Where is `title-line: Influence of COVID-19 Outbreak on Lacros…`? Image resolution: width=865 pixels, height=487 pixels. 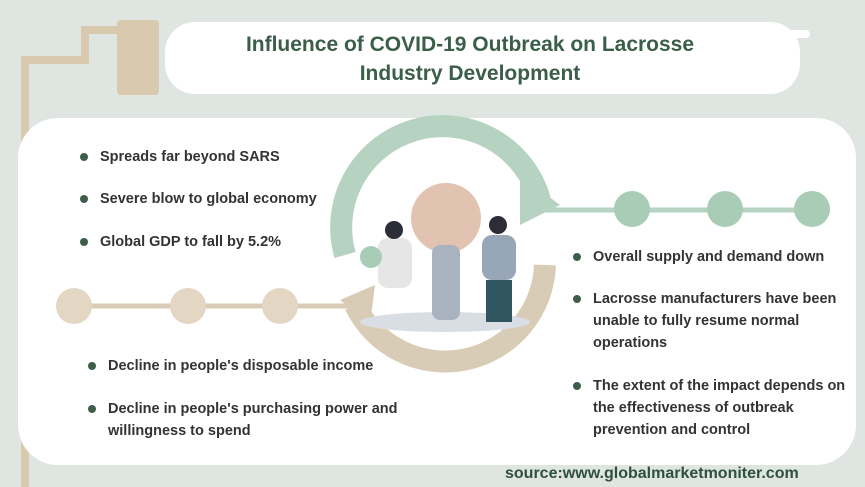
title-line: Influence of COVID-19 Outbreak on Lacros… is located at coordinates (470, 44).